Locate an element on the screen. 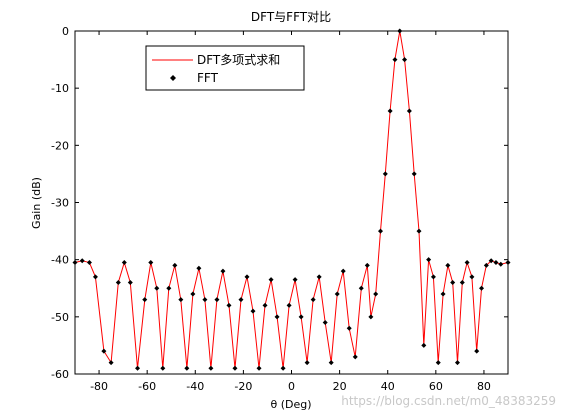 Image resolution: width=561 pixels, height=420 pixels. legend: DFT多项式求和 FFT is located at coordinates (225, 68).